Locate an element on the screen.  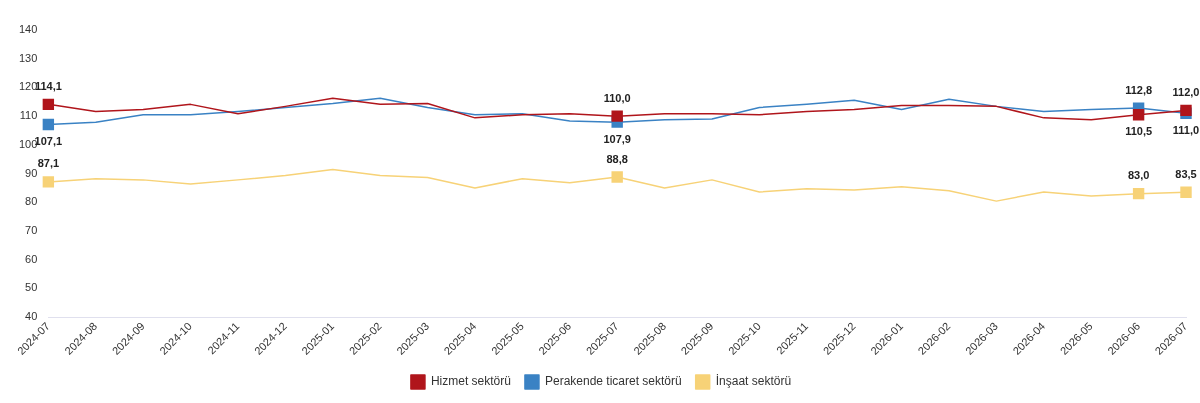
data-label: 110,0 is located at coordinates (617, 97).